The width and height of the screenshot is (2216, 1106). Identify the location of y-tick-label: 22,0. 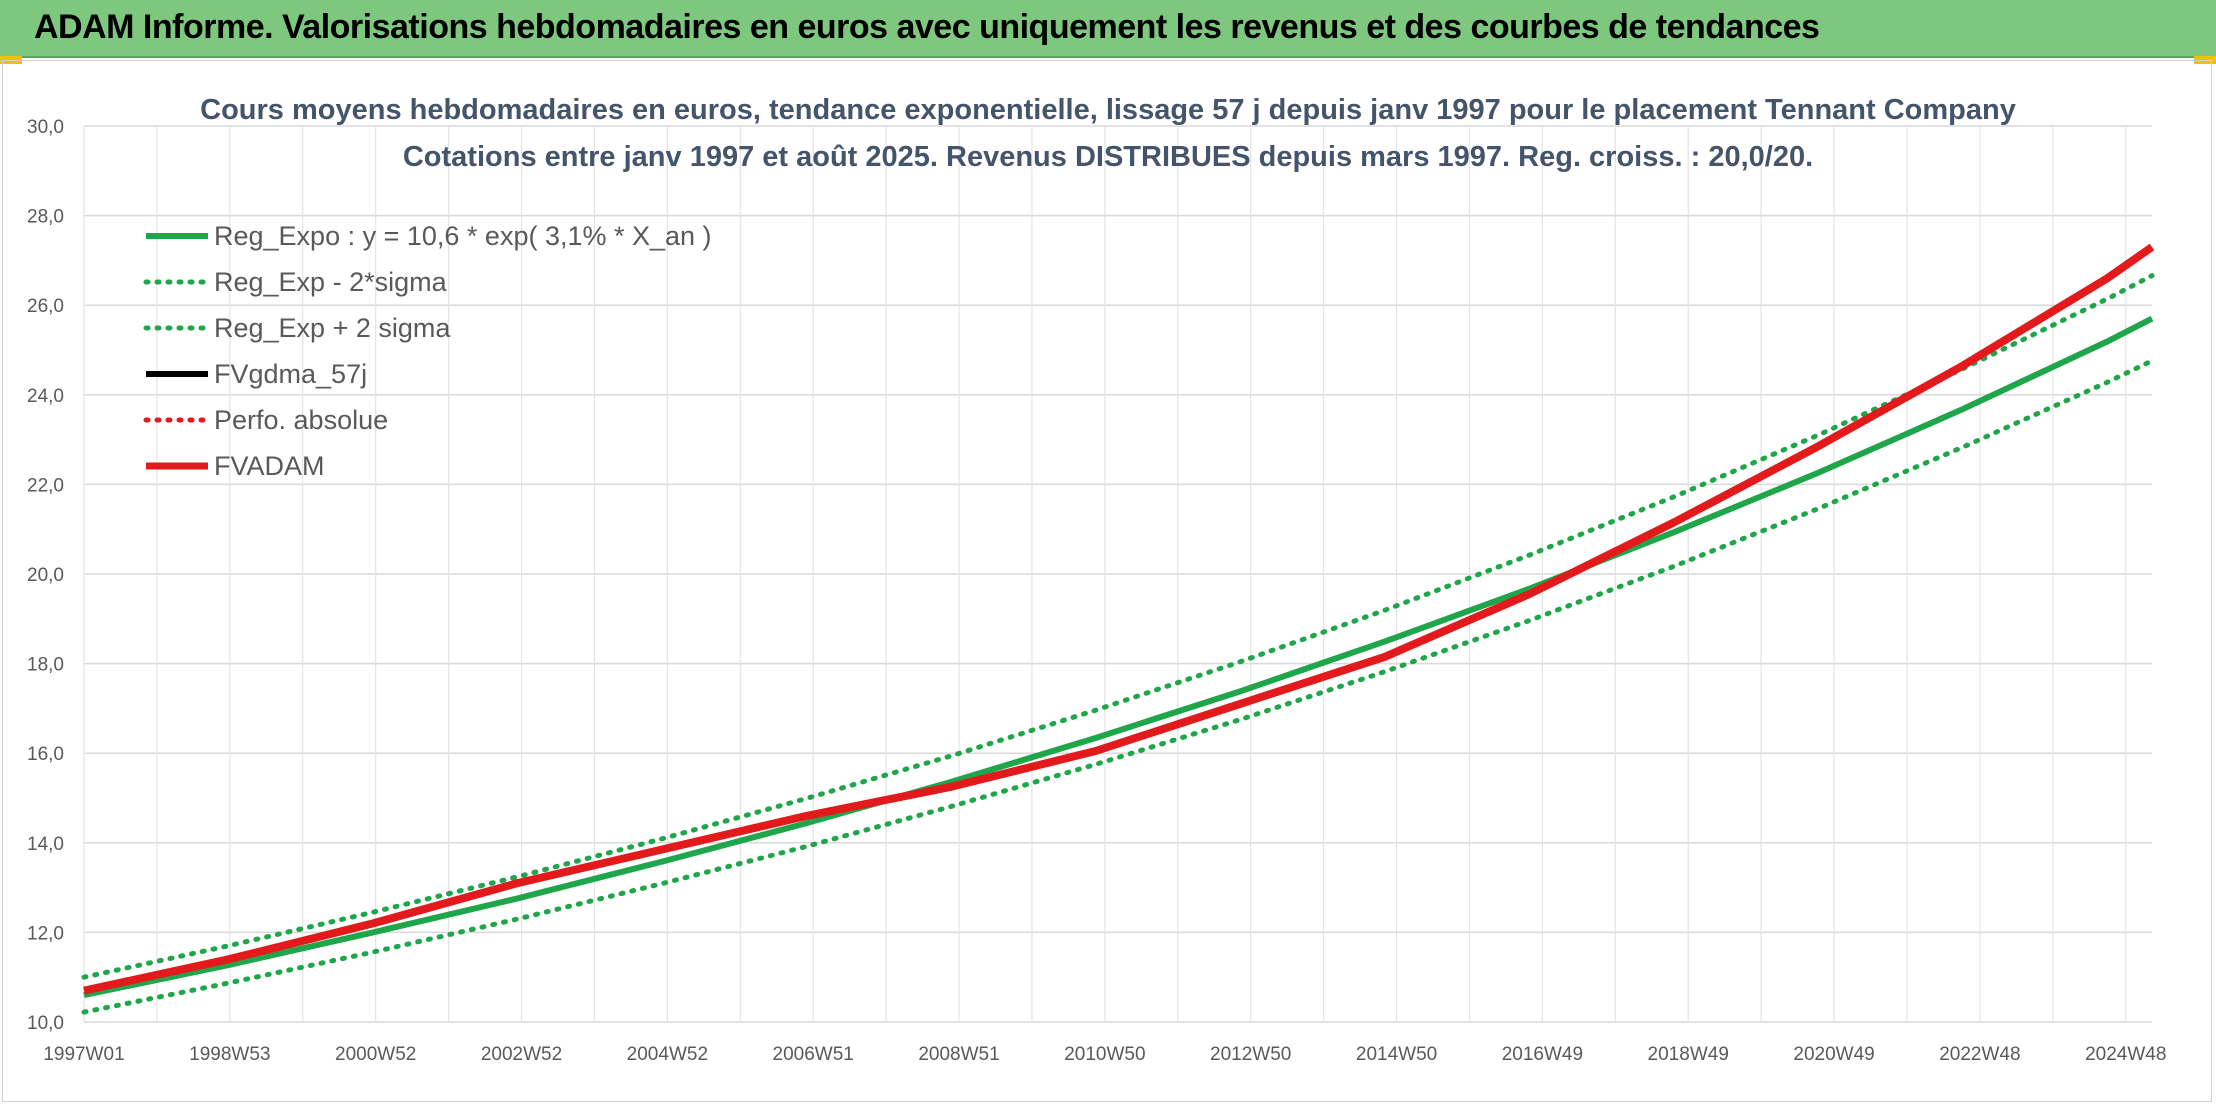
(45, 485).